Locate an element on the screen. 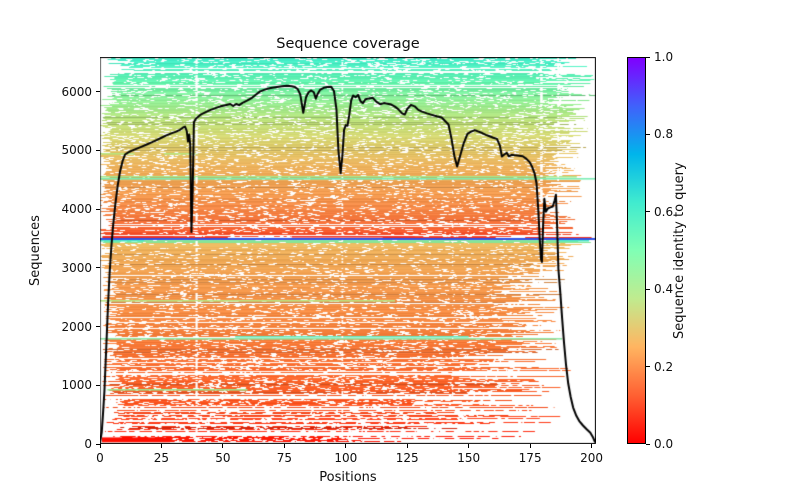 This screenshot has width=800, height=500. colorbar is located at coordinates (636, 250).